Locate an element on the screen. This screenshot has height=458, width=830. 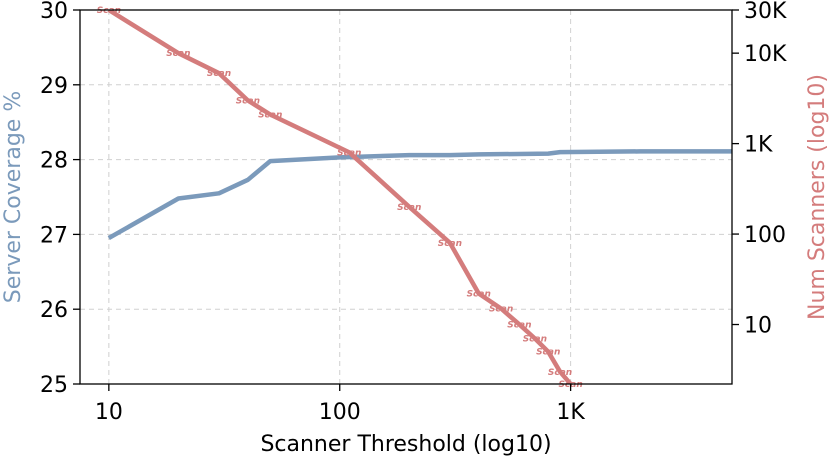
x-axis-title: Scanner Threshold (log10) is located at coordinates (405, 444).